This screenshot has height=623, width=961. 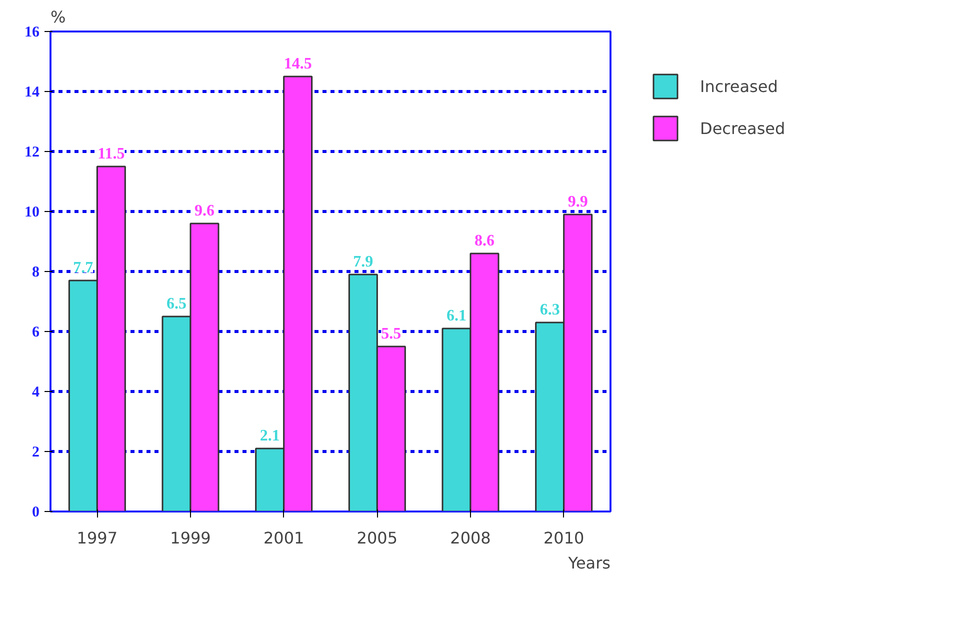 What do you see at coordinates (36, 512) in the screenshot?
I see `y-tick-label: 0` at bounding box center [36, 512].